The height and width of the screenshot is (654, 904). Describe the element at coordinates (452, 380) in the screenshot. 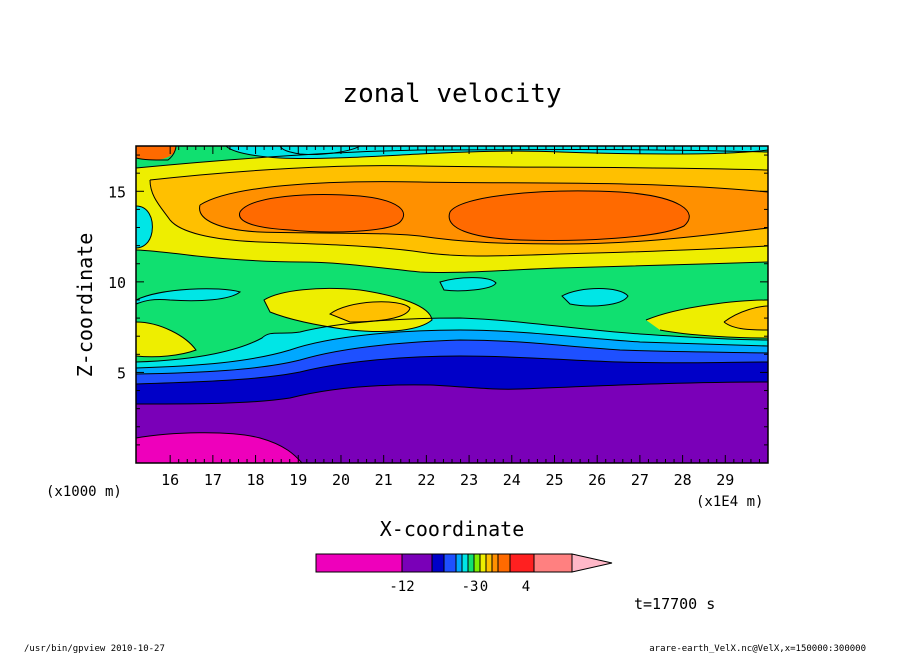

I see `band-darkblue` at that location.